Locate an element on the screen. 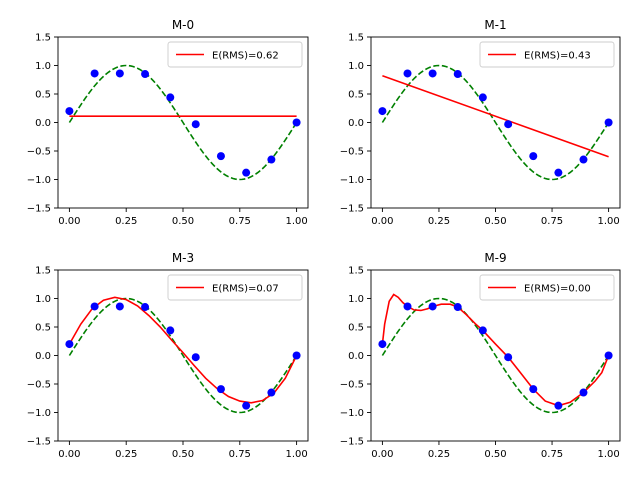 The image size is (640, 480). legend-label: E(RMS)=0.00 is located at coordinates (557, 288).